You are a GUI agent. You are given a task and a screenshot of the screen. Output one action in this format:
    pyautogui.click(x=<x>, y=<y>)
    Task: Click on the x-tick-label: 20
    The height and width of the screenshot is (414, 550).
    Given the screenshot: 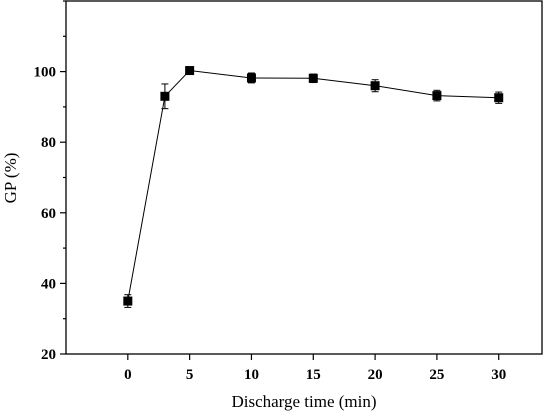 What is the action you would take?
    pyautogui.click(x=375, y=375)
    